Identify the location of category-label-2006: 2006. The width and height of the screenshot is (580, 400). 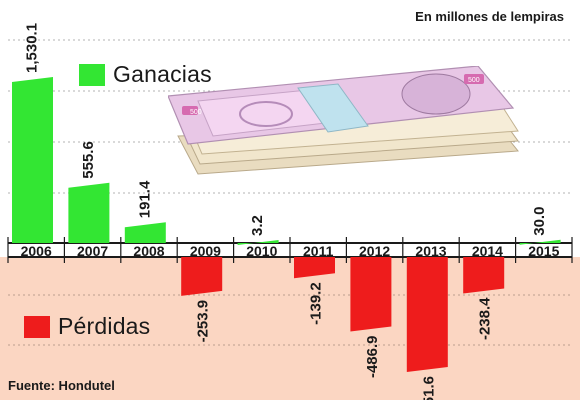
(36, 251).